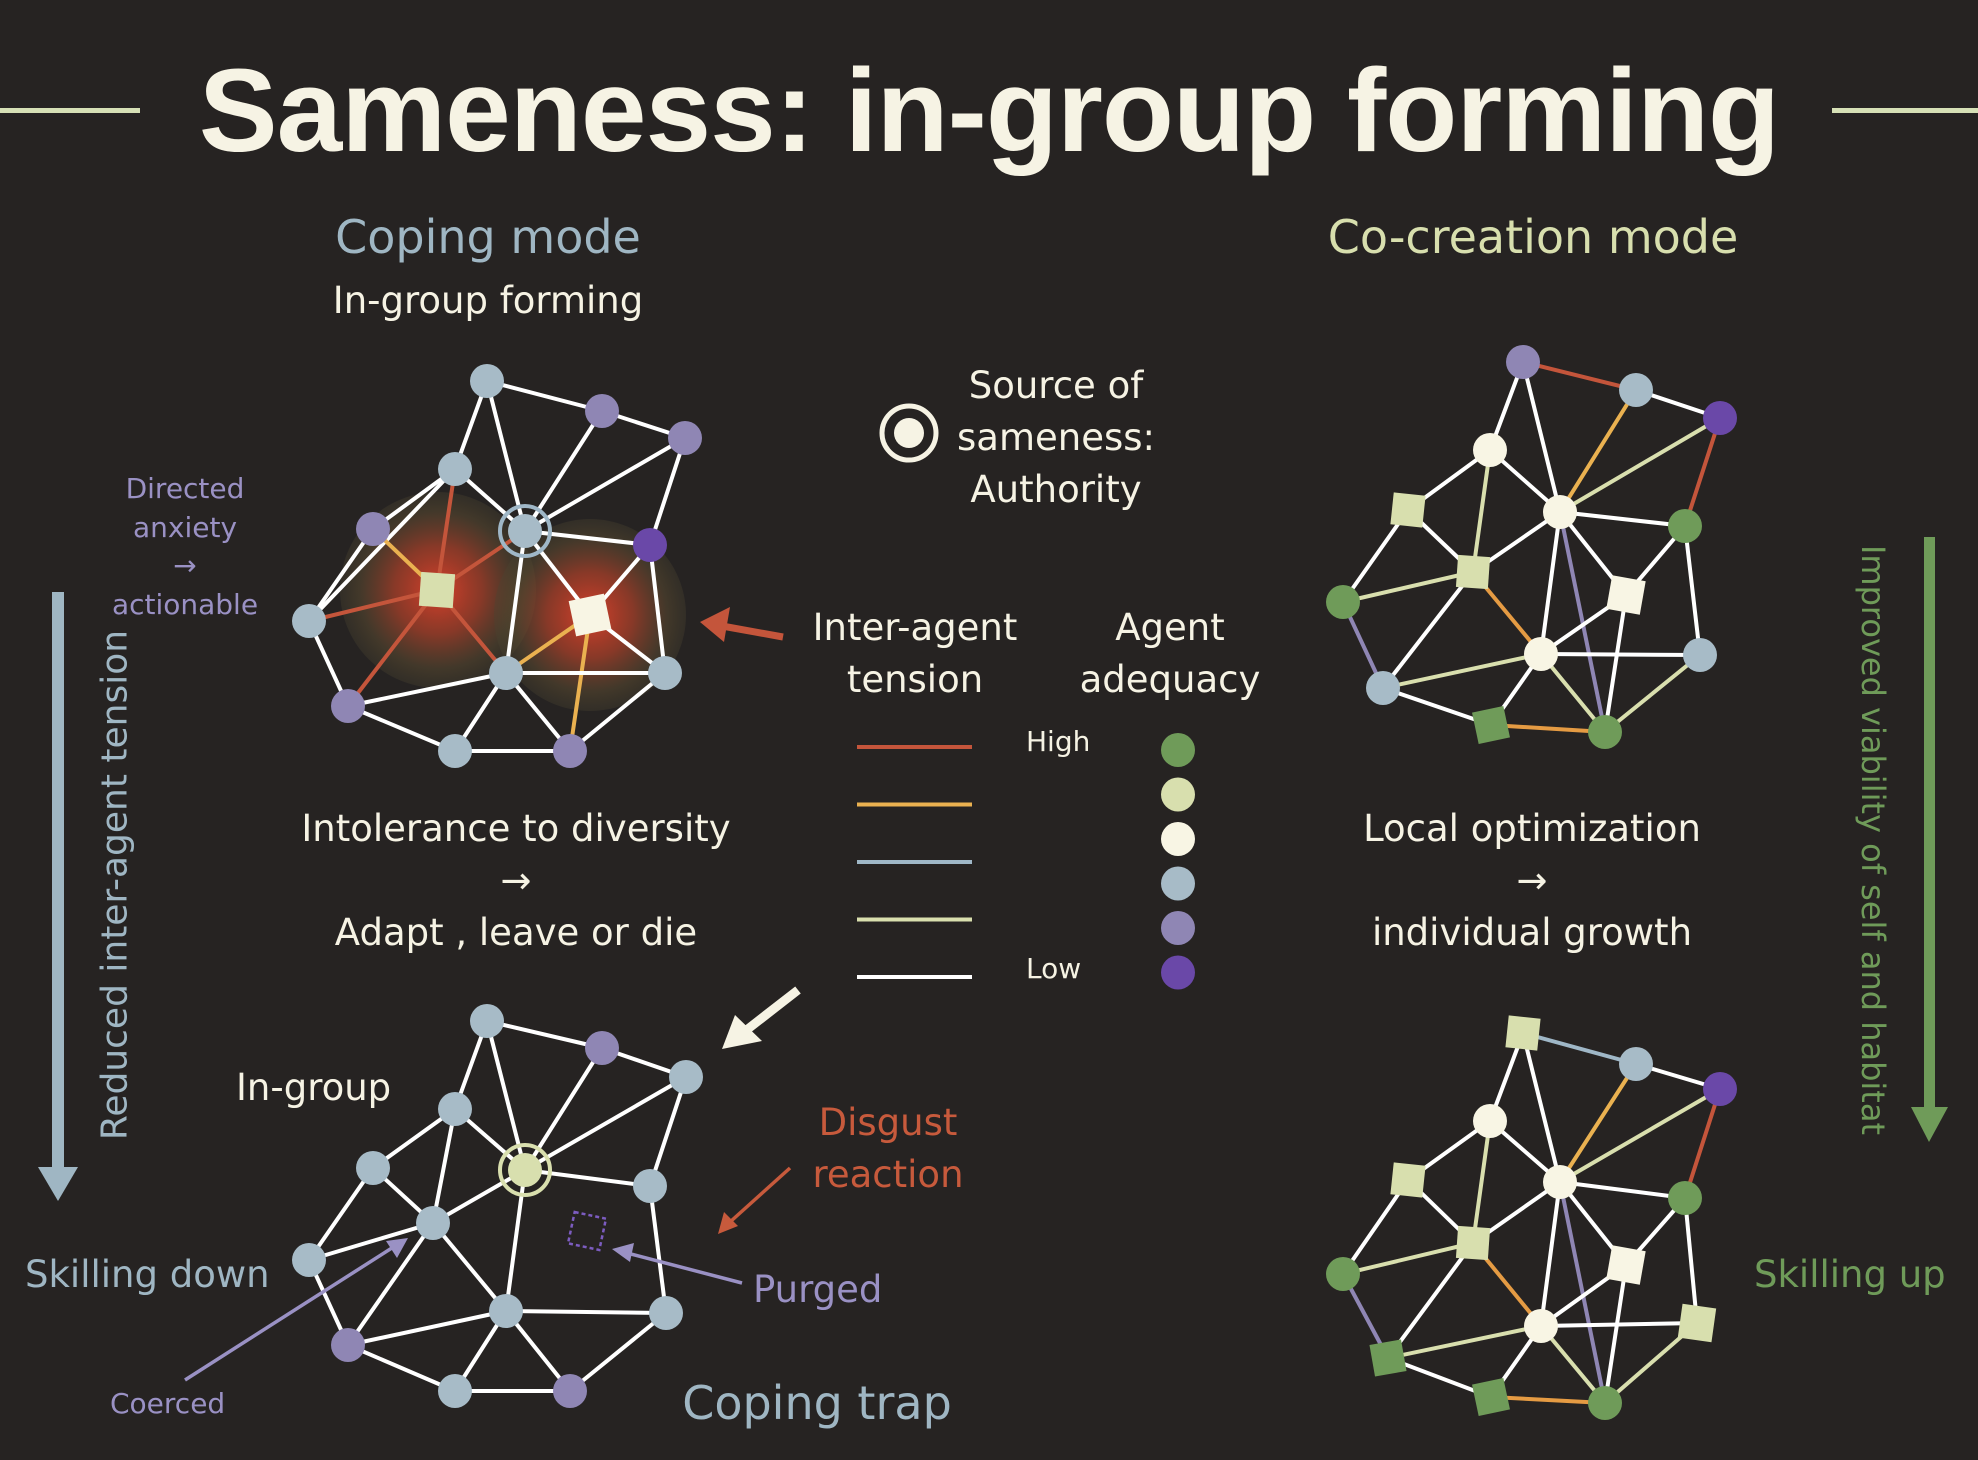  What do you see at coordinates (516, 828) in the screenshot?
I see `coping-caption-line-1: Intolerance to diversity` at bounding box center [516, 828].